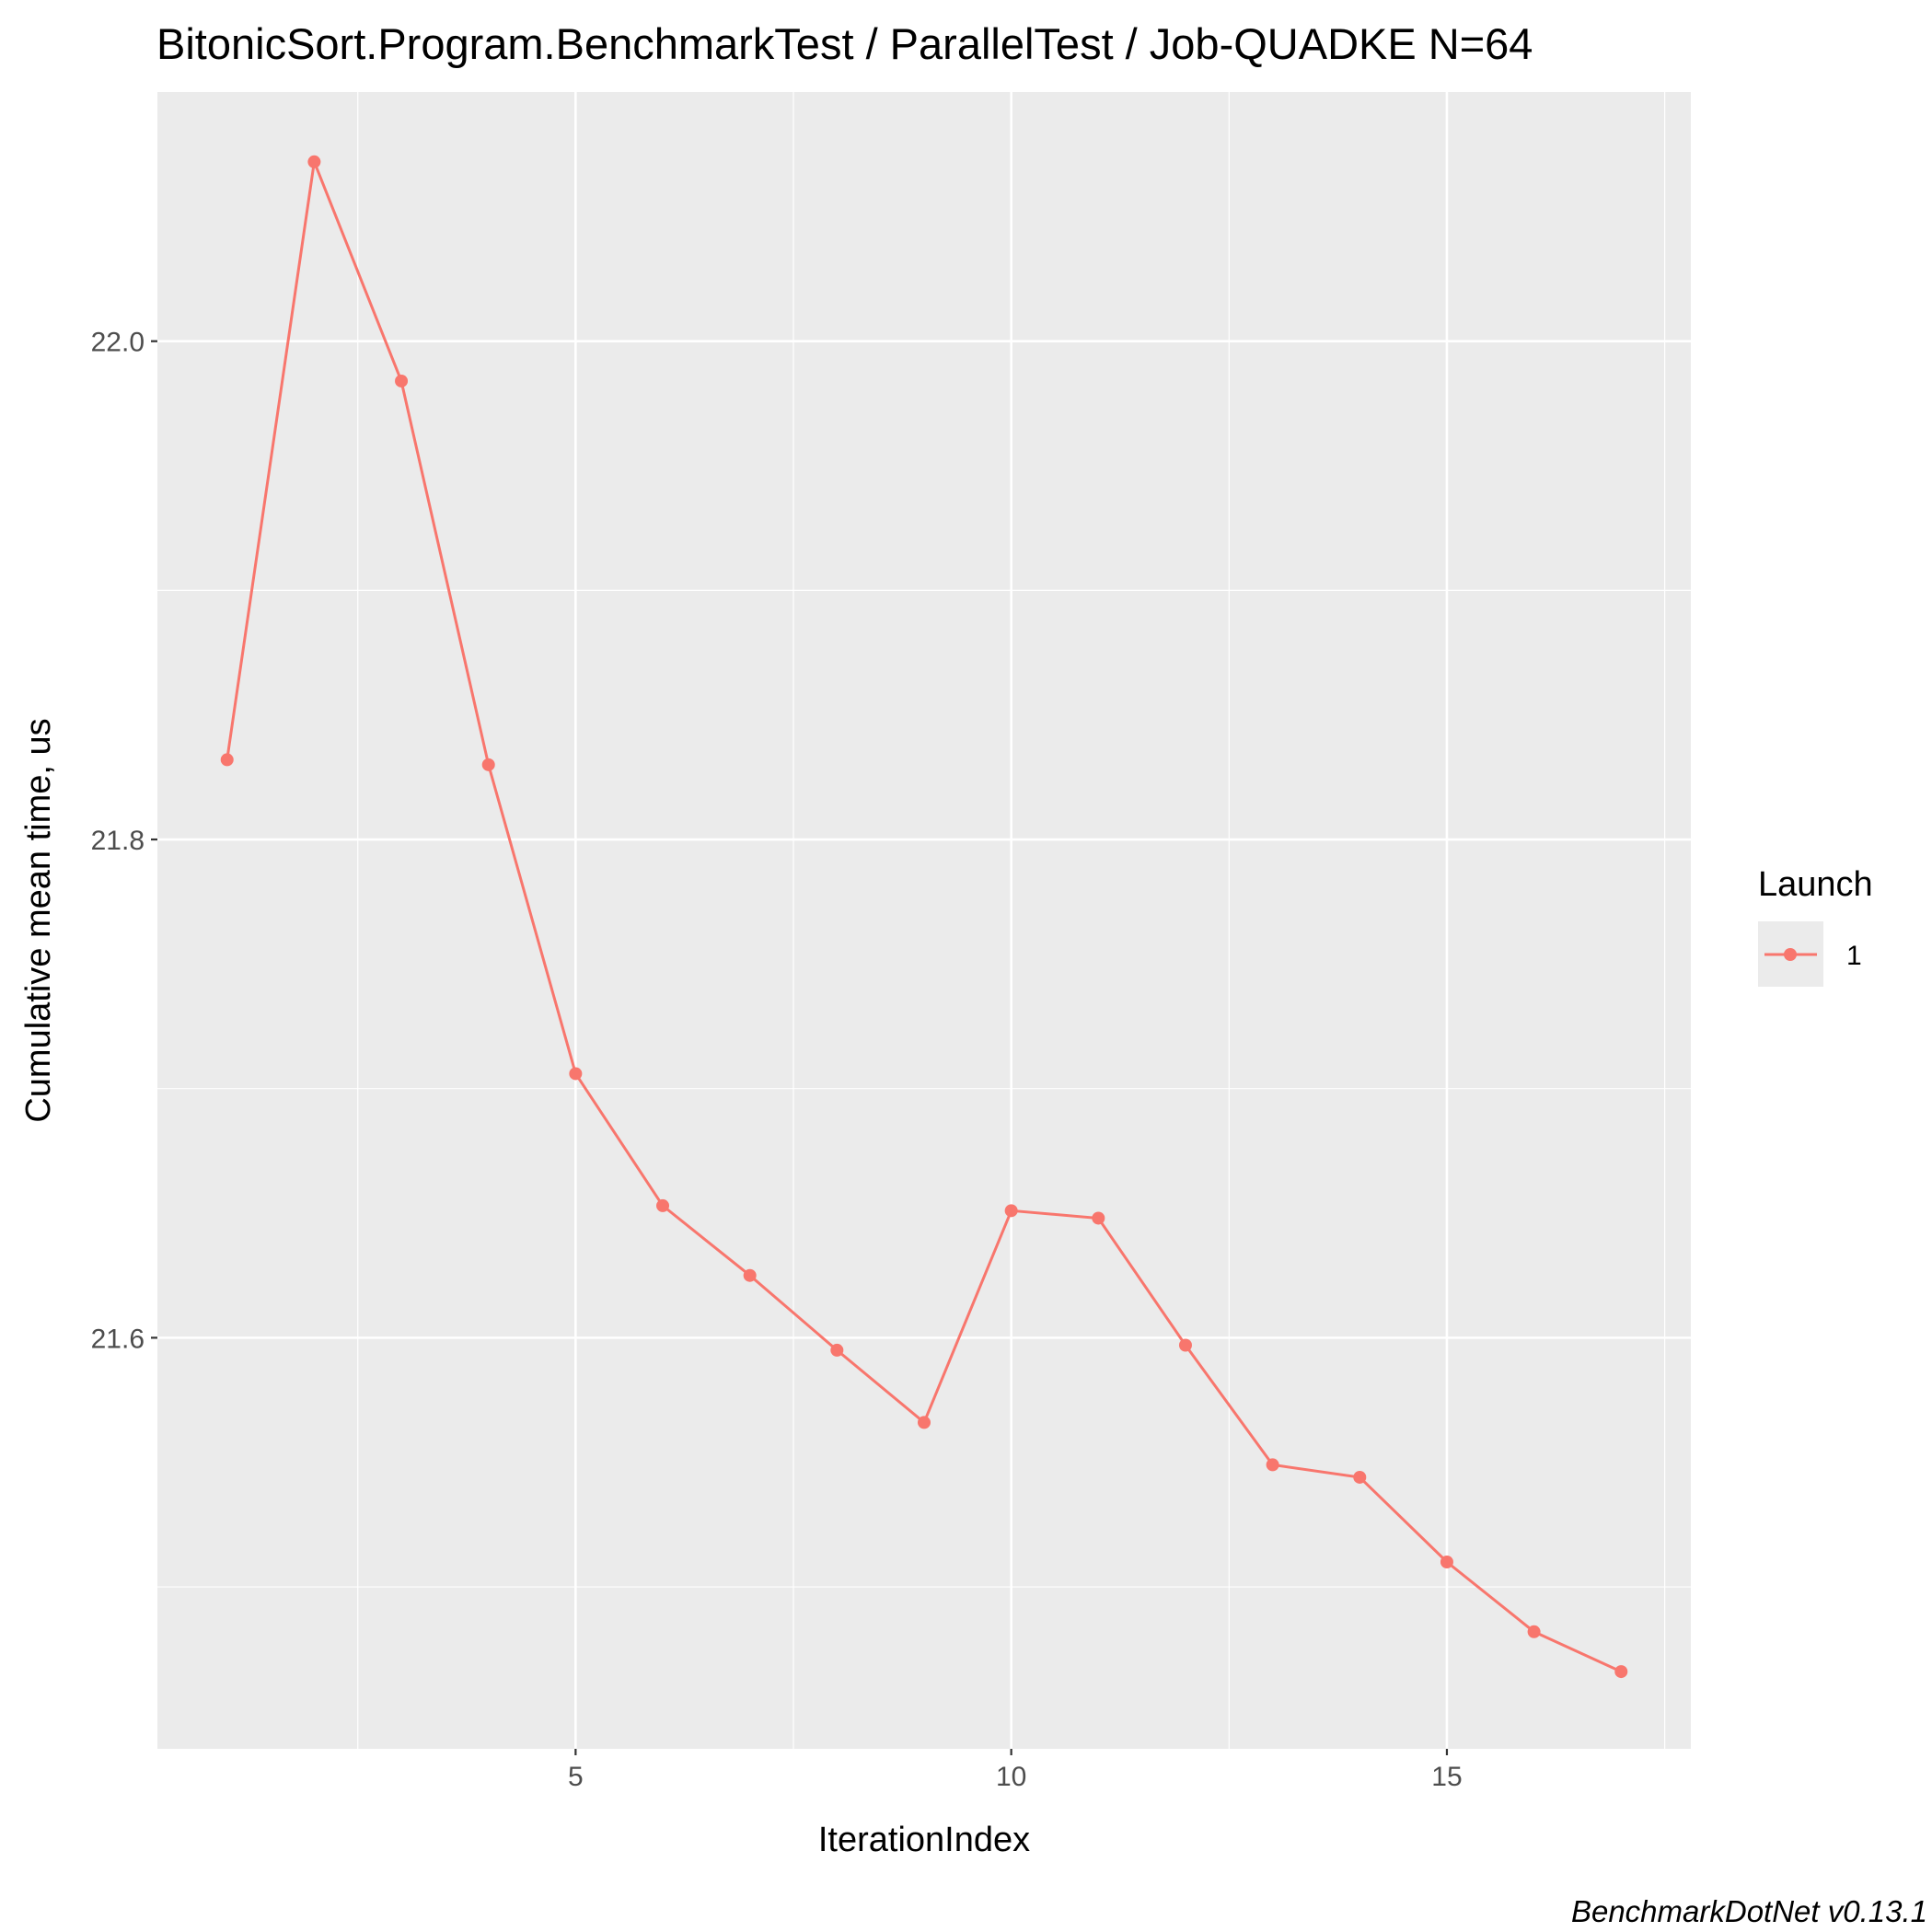 The height and width of the screenshot is (1932, 1932). Describe the element at coordinates (1816, 885) in the screenshot. I see `legend-title: Launch` at that location.